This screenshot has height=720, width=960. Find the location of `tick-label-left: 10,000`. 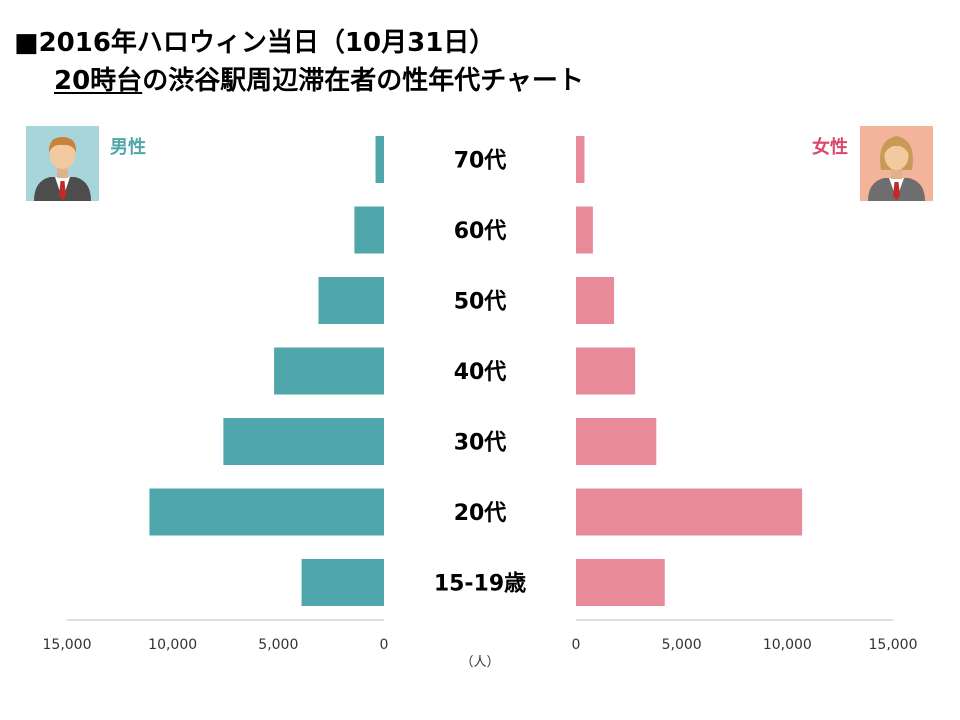

tick-label-left: 10,000 is located at coordinates (172, 645).